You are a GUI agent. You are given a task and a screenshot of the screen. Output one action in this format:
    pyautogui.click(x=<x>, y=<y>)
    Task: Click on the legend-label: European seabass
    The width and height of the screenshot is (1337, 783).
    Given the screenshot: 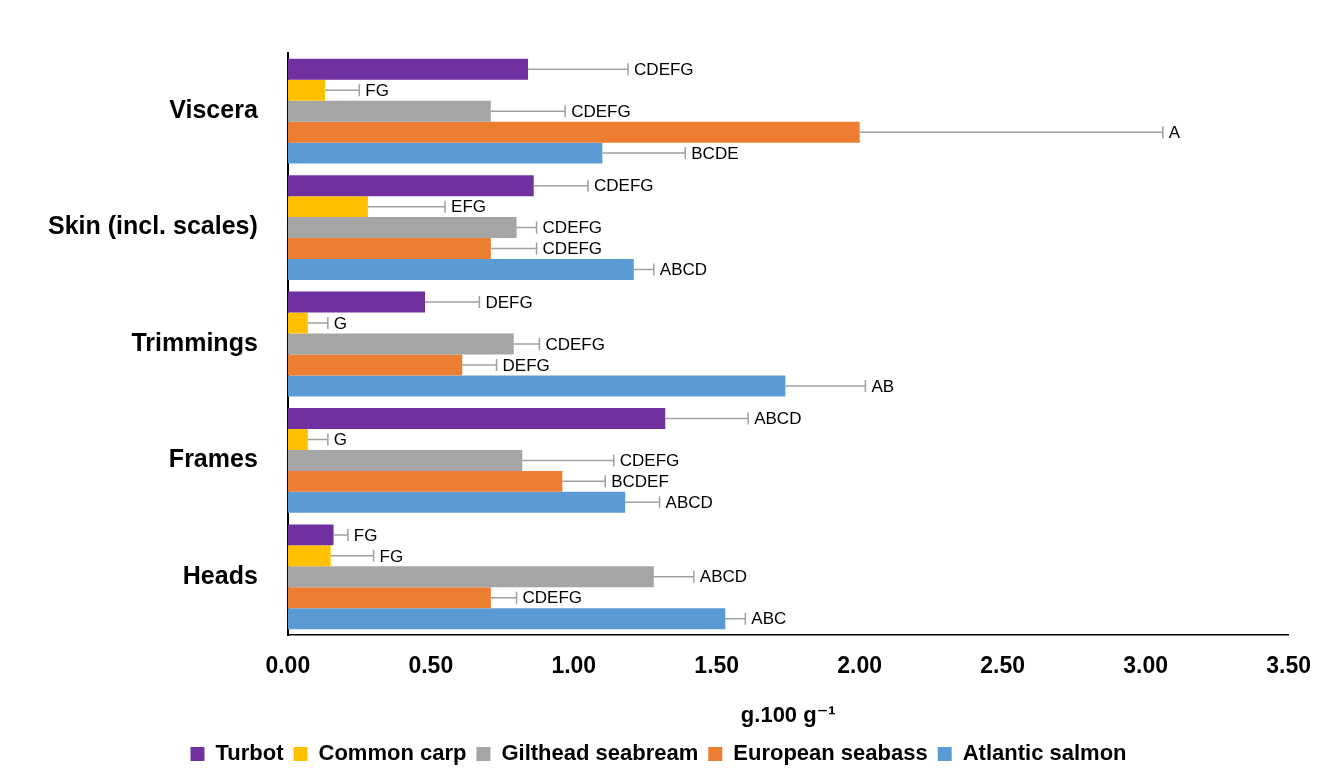 What is the action you would take?
    pyautogui.click(x=830, y=753)
    